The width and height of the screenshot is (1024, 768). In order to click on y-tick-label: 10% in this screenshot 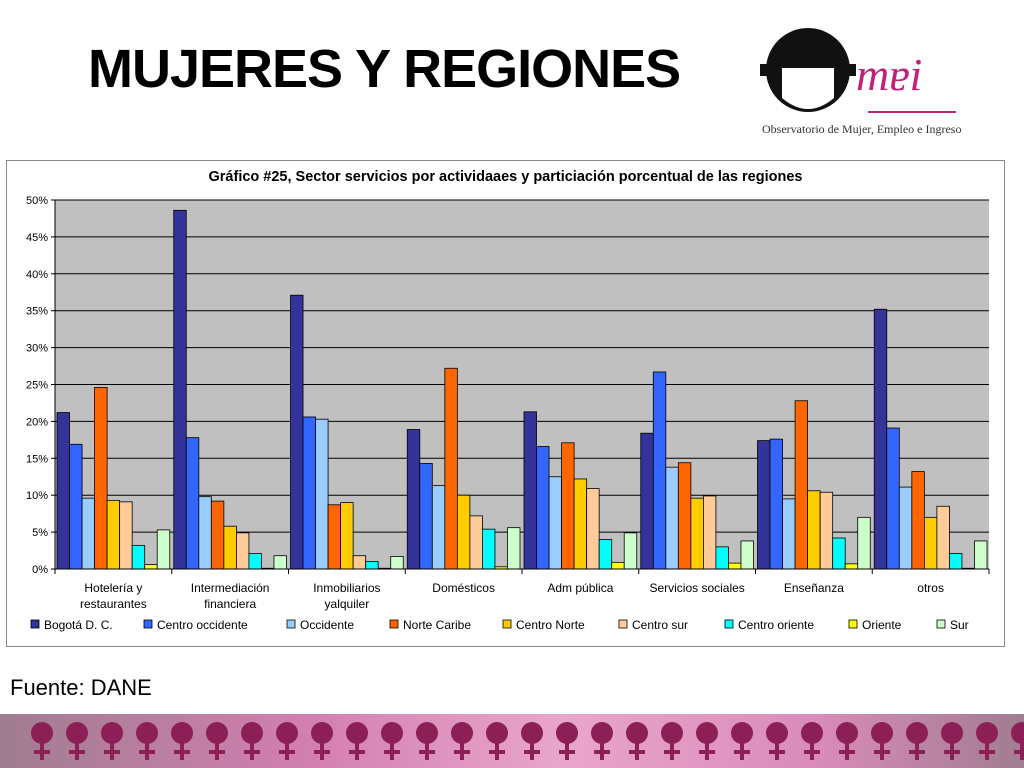, I will do `click(37, 496)`.